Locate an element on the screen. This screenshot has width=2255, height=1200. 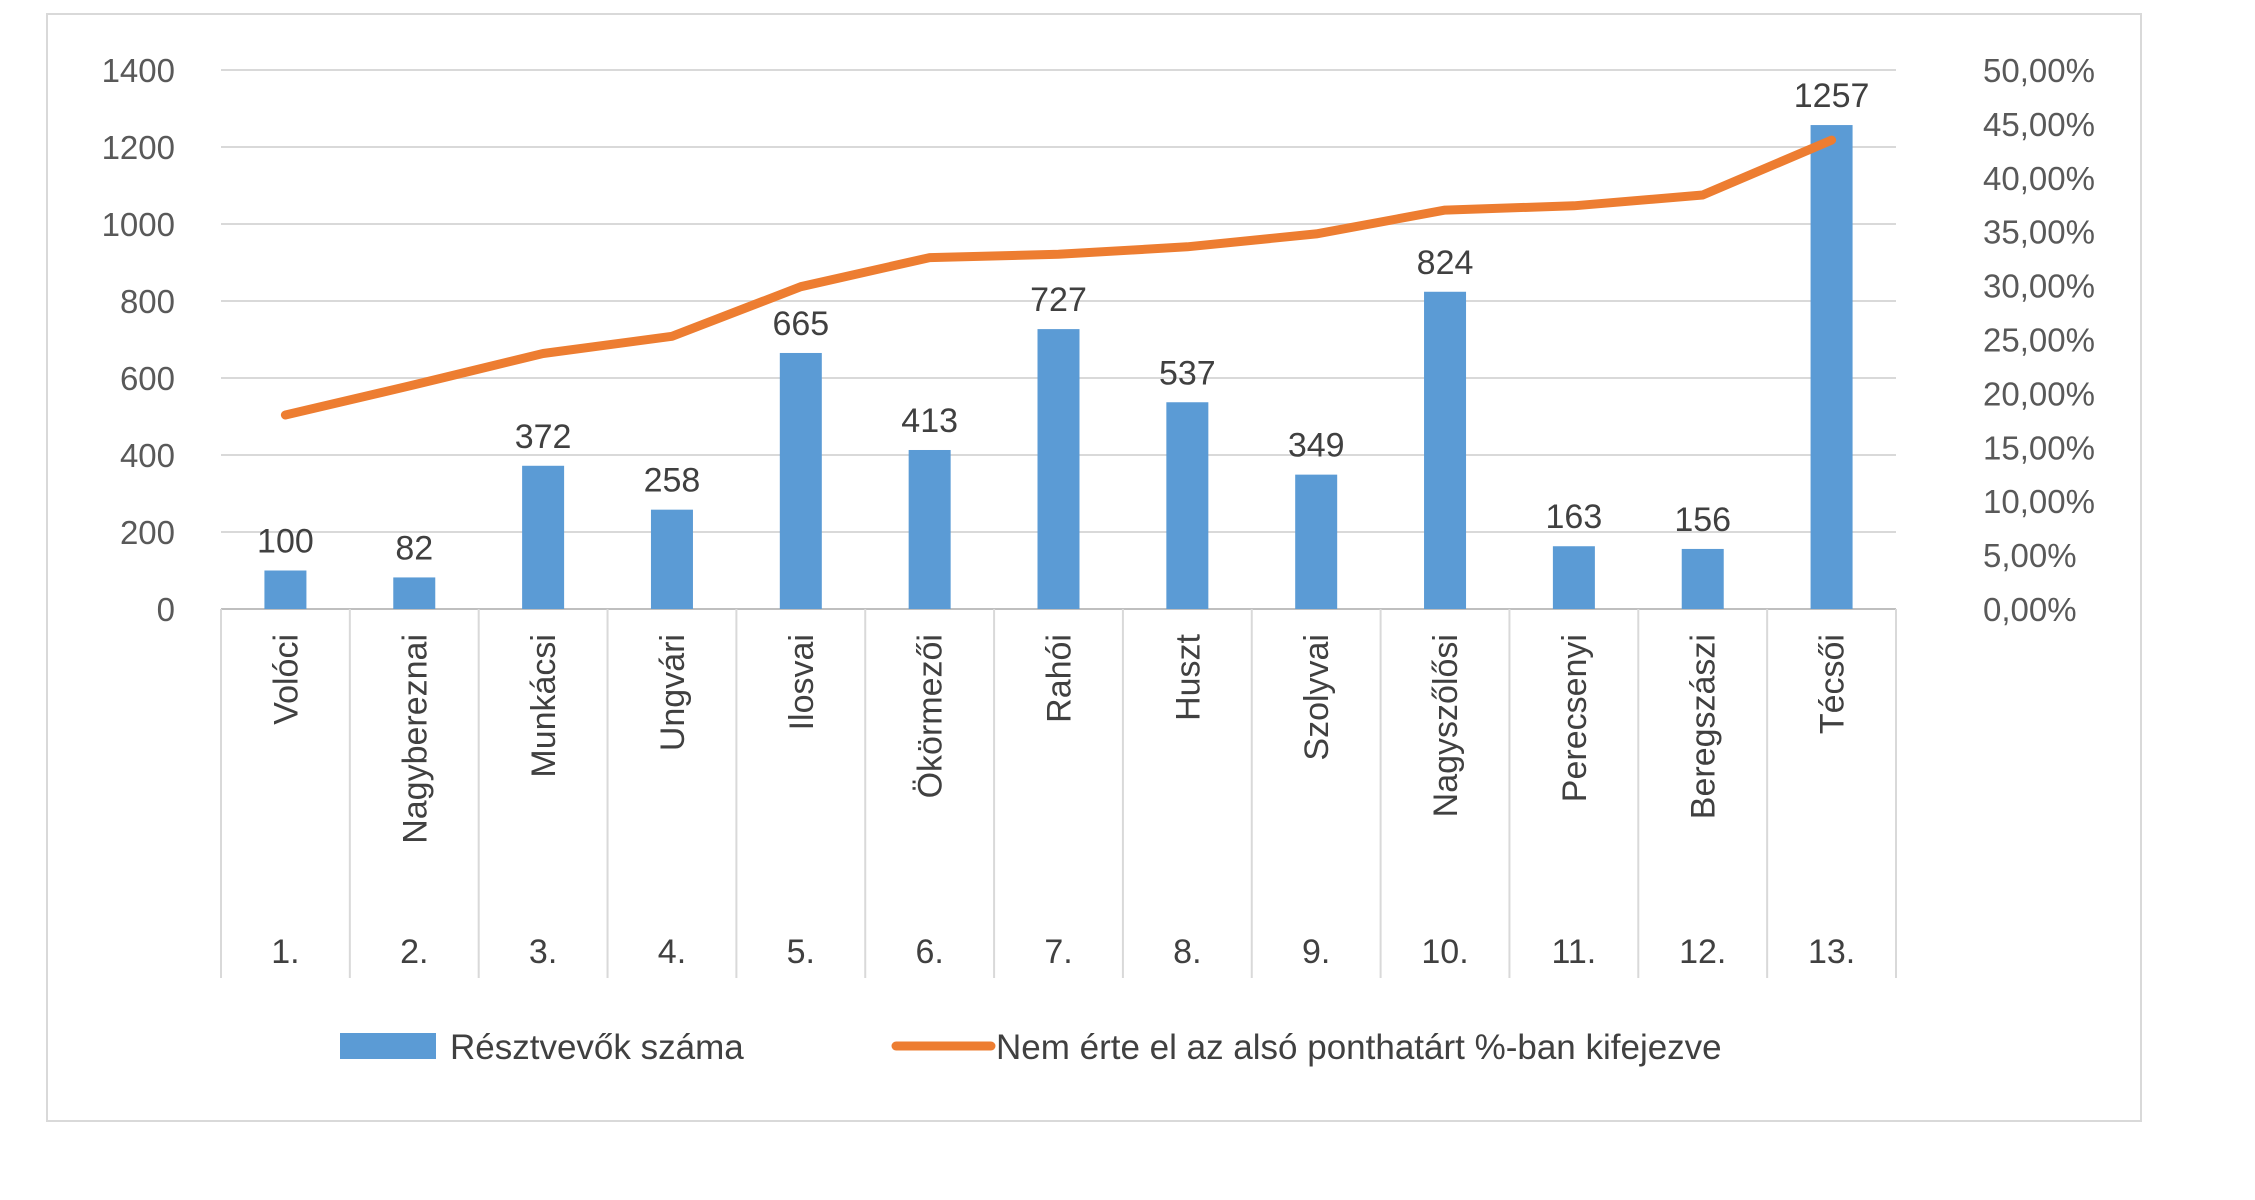
bar-data-label: 156 is located at coordinates (1702, 520).